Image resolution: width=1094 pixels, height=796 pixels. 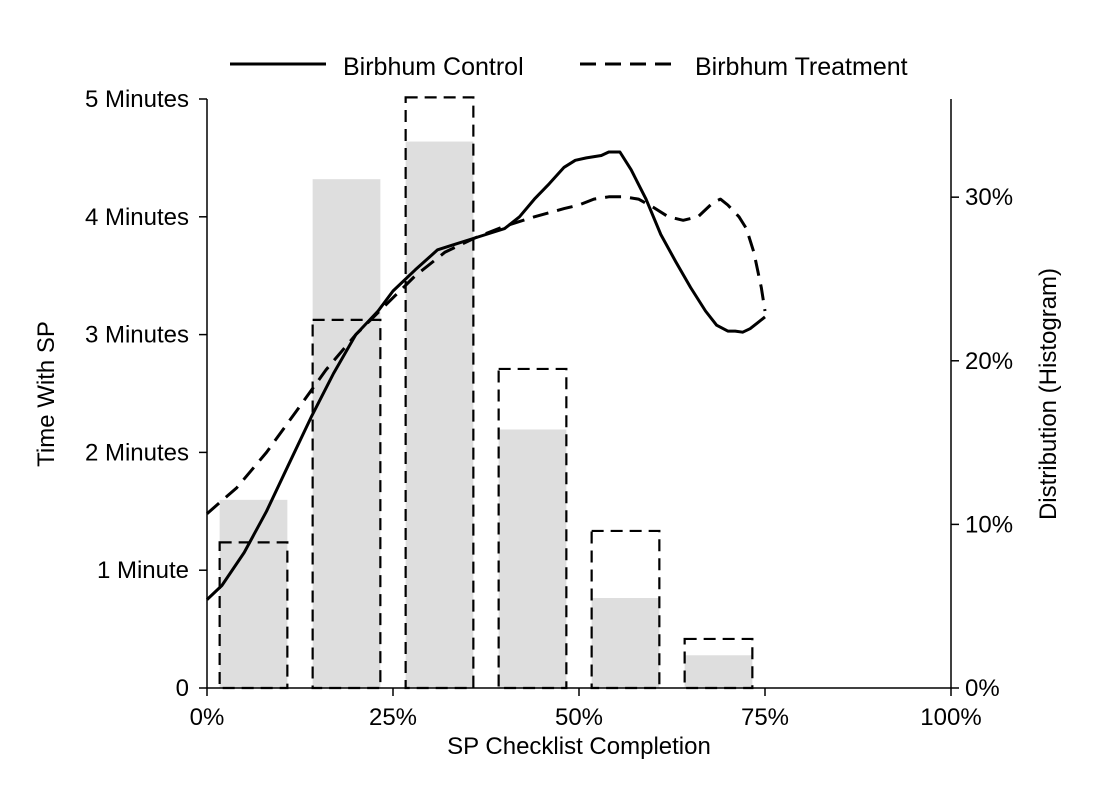 I want to click on y-left-tick-label-5: 5 Minutes, so click(x=137, y=99).